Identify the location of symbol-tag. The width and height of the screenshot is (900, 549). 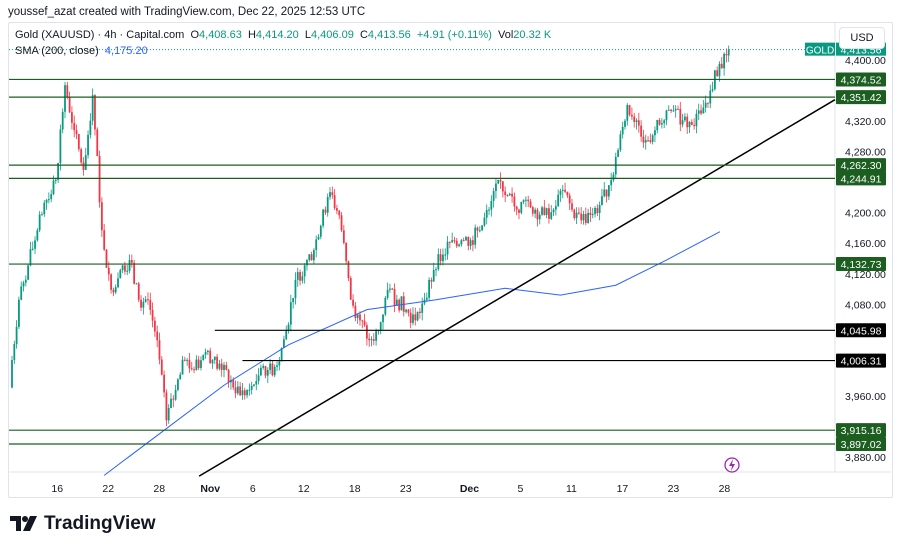
(820, 49).